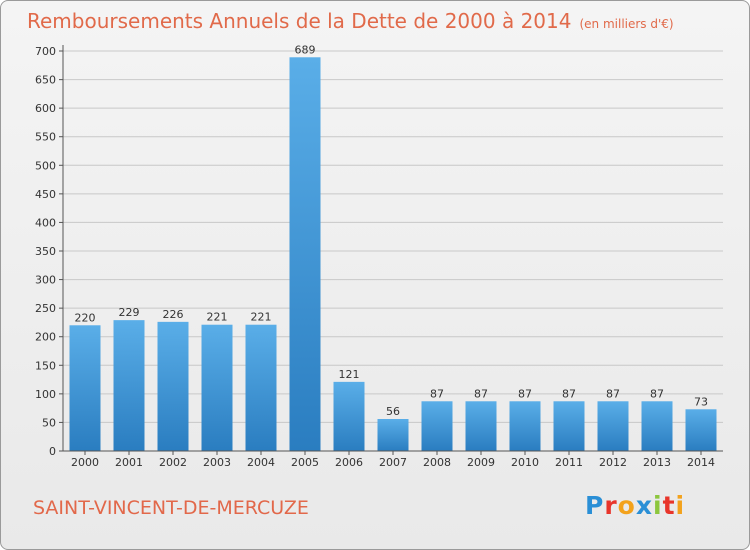 Image resolution: width=750 pixels, height=550 pixels. What do you see at coordinates (261, 462) in the screenshot?
I see `x-tick-label: 2004` at bounding box center [261, 462].